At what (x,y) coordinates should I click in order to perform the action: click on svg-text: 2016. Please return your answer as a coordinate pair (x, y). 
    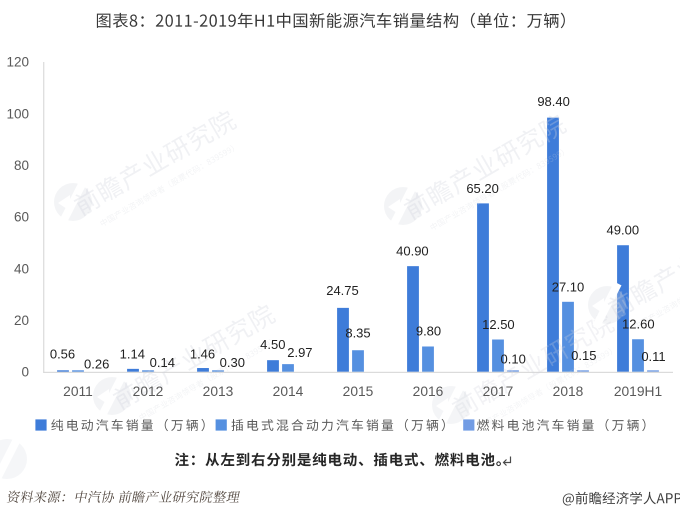
    Looking at the image, I should click on (428, 391).